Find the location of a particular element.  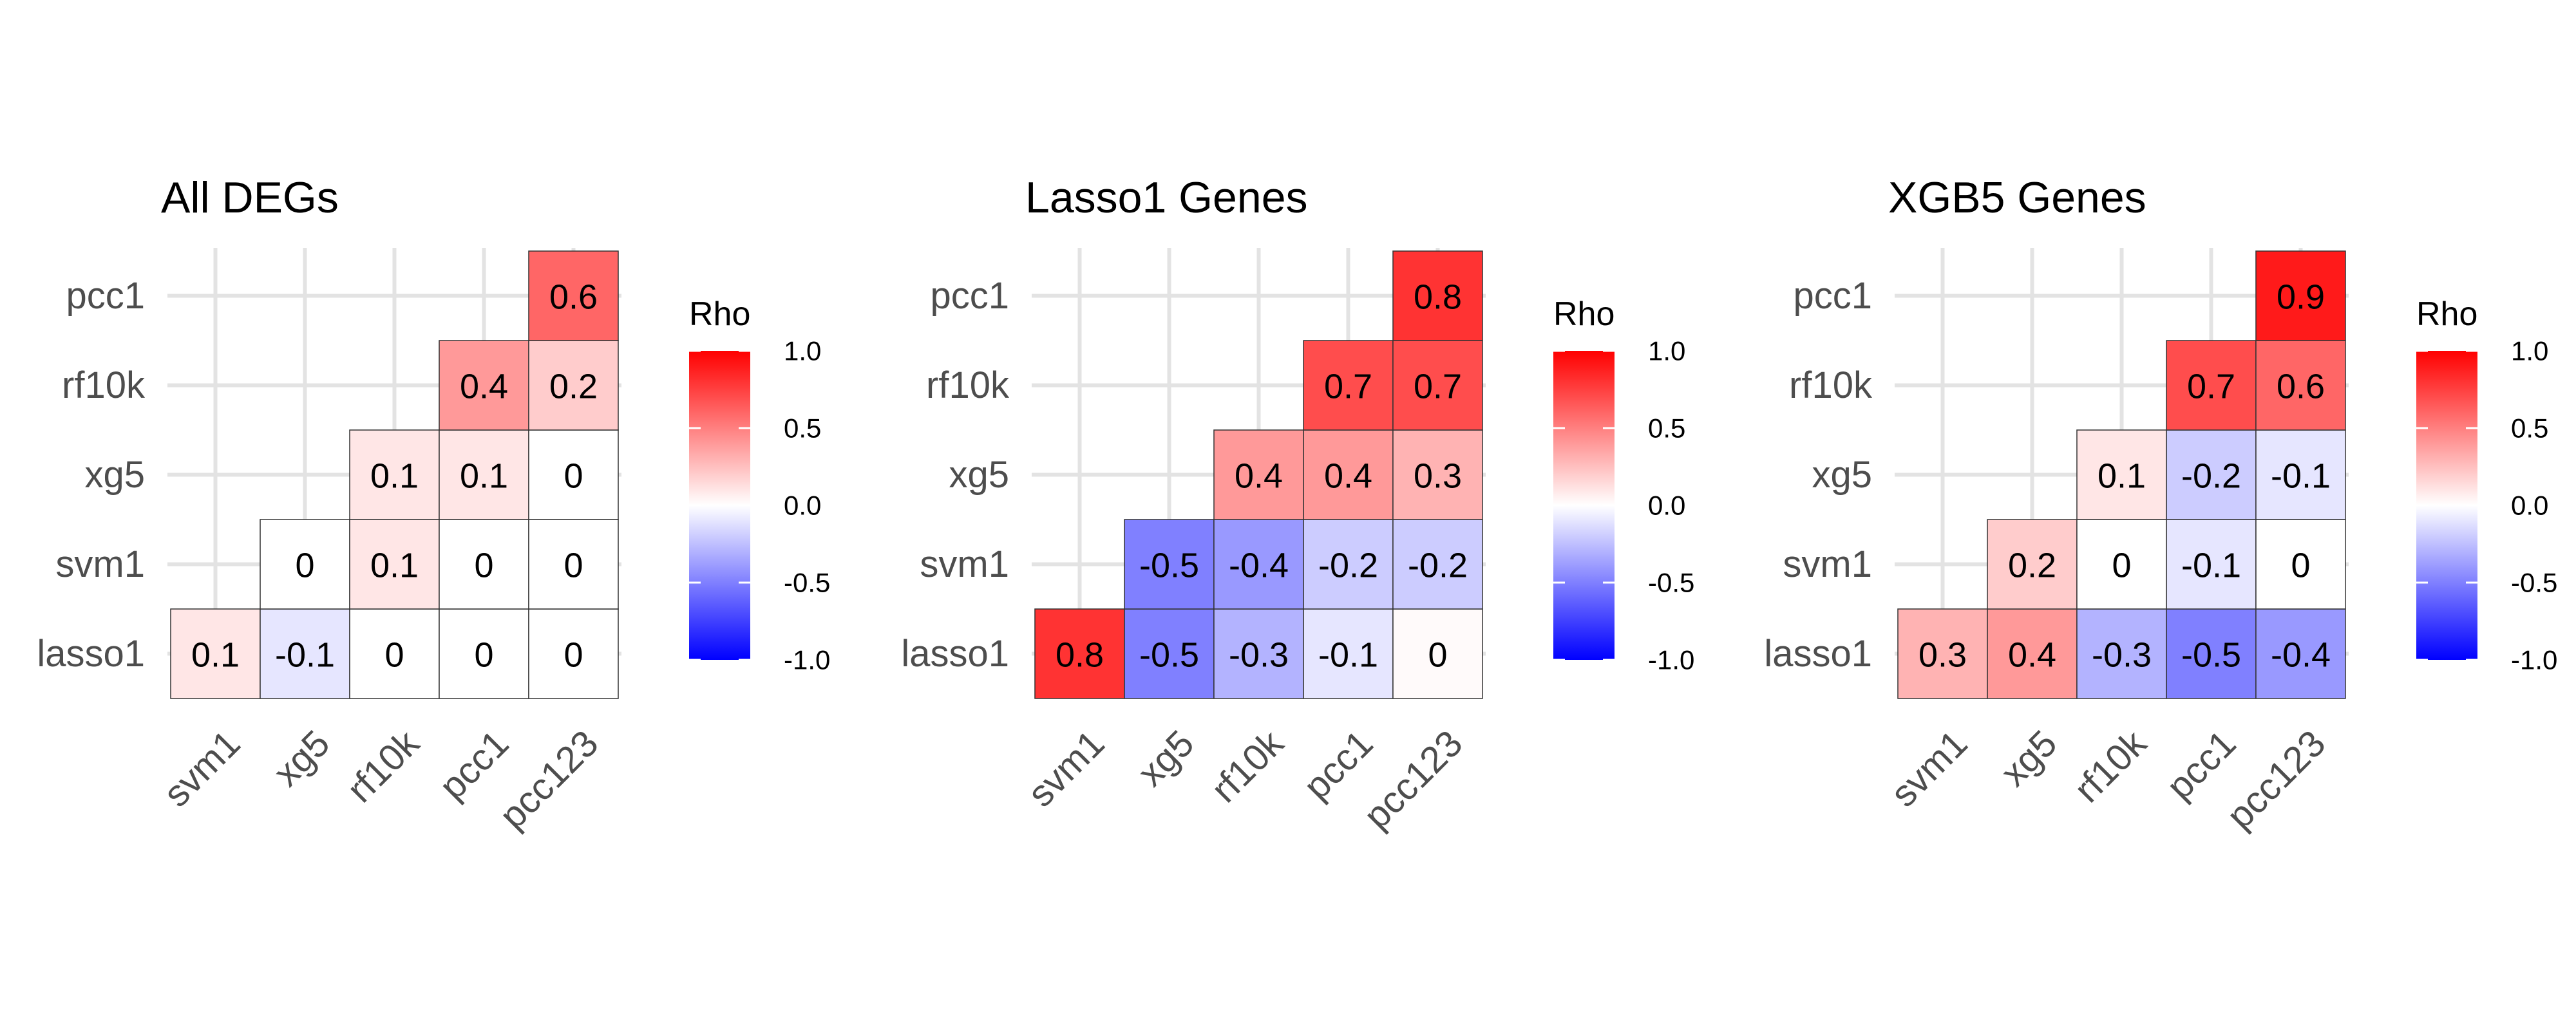

x-tick-label: svm1 is located at coordinates (1066, 769).